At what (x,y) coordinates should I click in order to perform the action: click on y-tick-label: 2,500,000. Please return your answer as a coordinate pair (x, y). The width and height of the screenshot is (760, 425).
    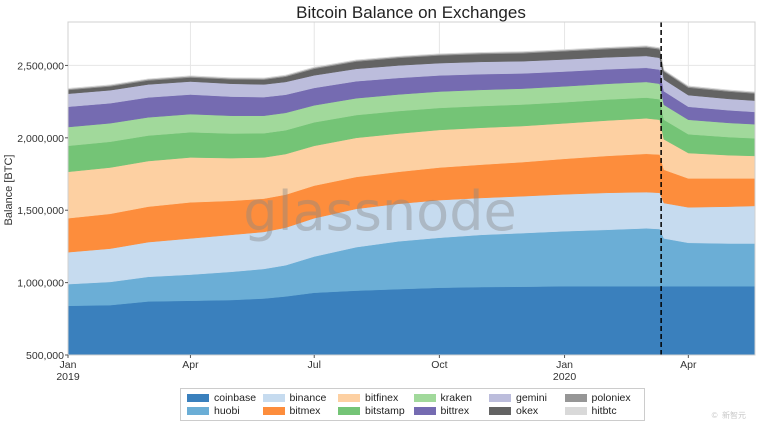
    Looking at the image, I should click on (40, 66).